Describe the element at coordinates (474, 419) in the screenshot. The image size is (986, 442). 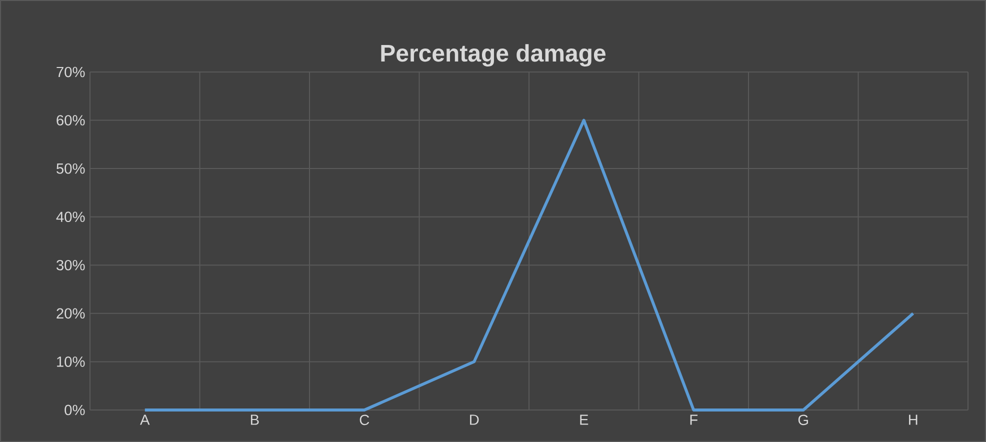
I see `x-tick-label: D` at that location.